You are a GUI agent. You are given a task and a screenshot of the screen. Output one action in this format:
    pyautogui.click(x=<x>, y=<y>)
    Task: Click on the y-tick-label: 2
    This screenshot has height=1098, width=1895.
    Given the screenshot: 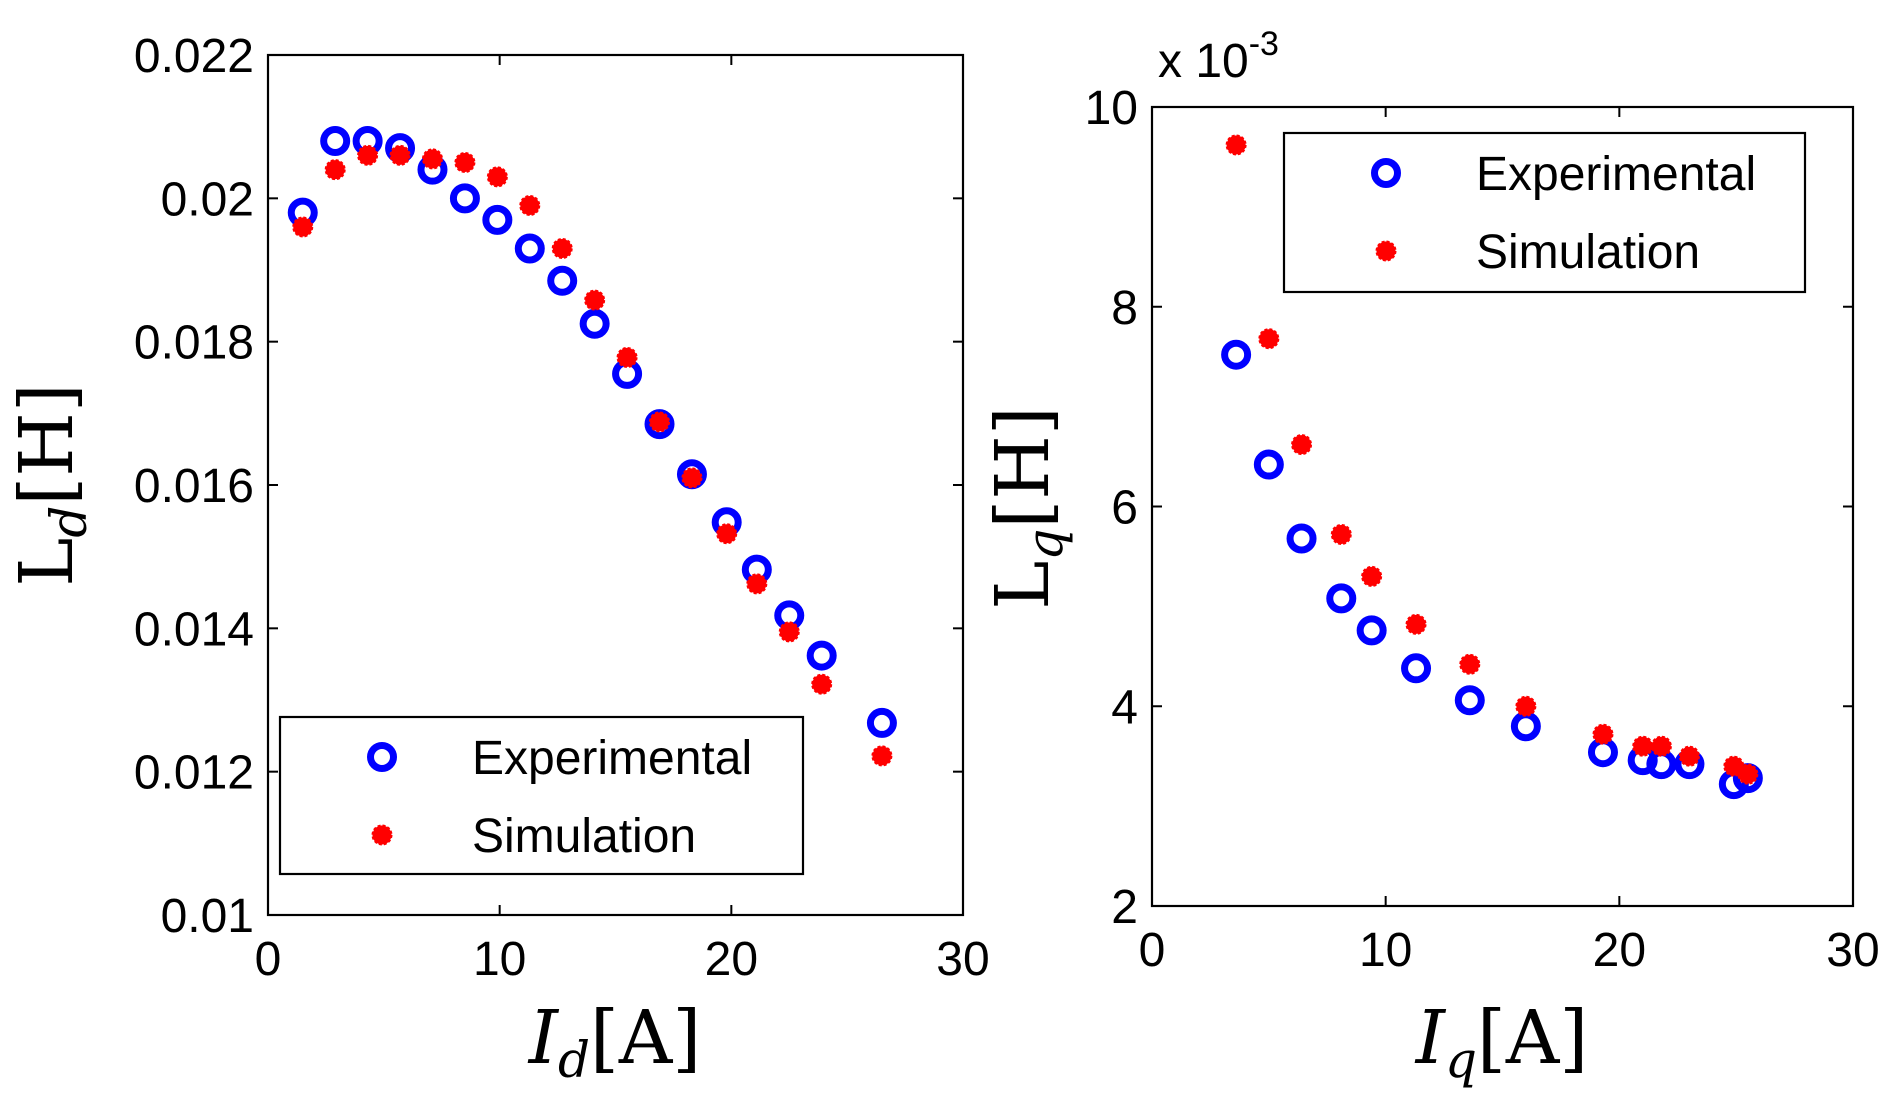 What is the action you would take?
    pyautogui.click(x=1124, y=907)
    